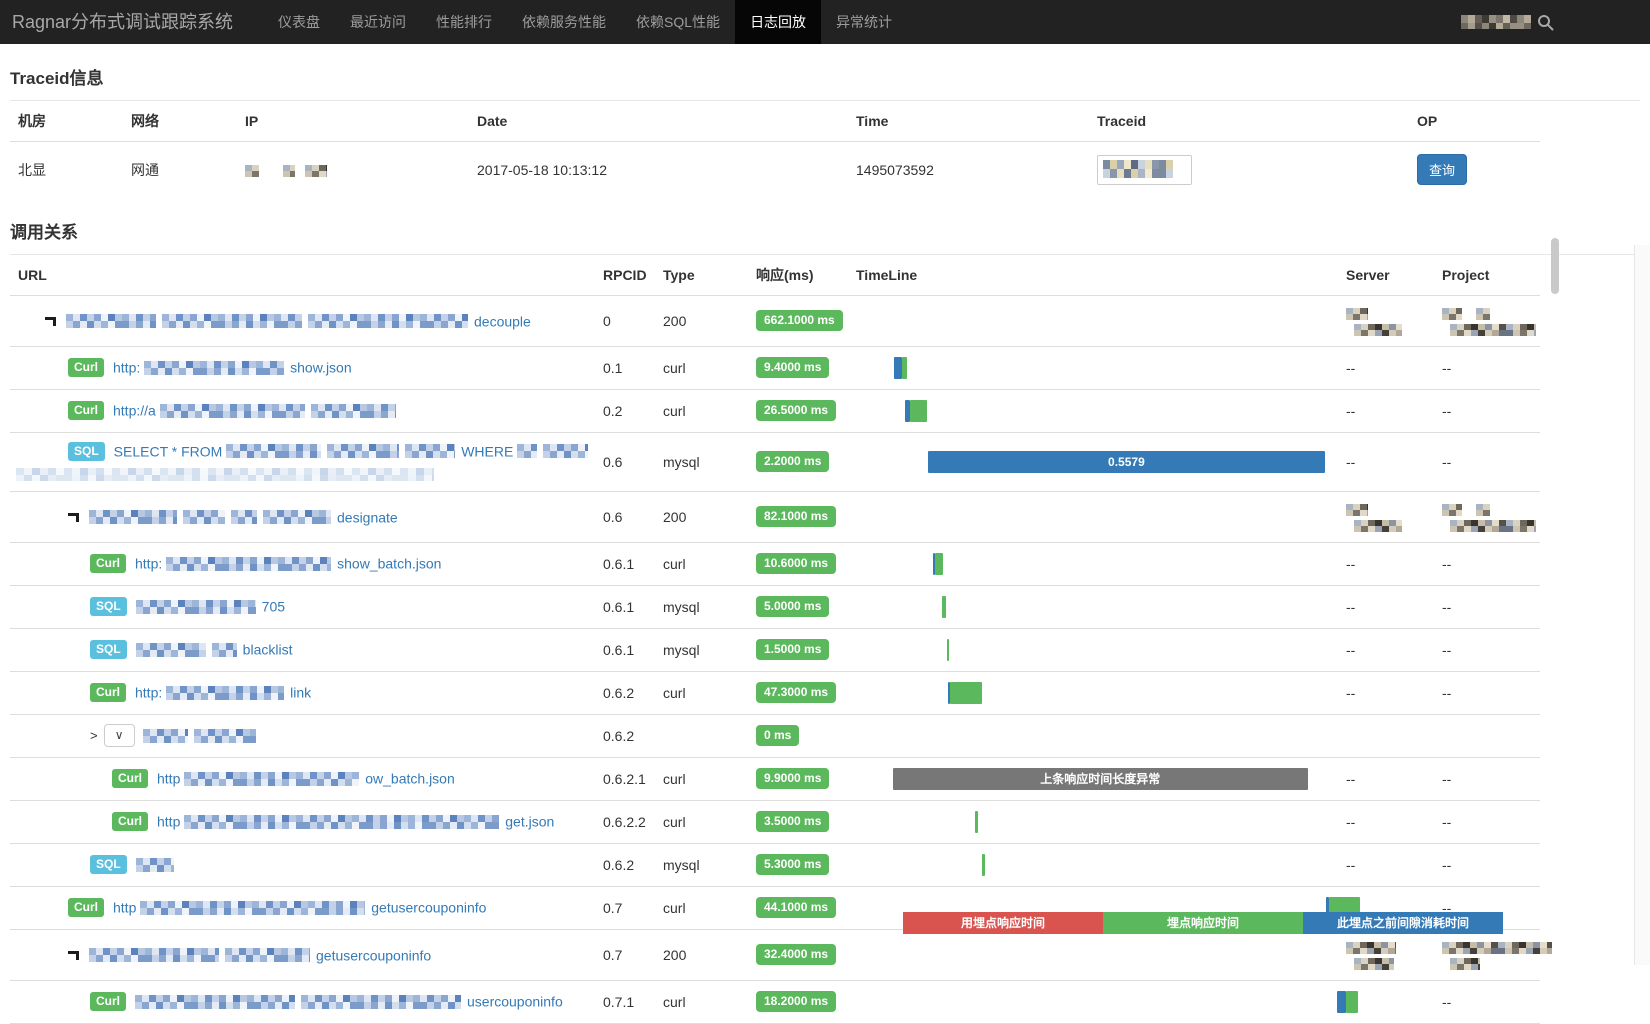  I want to click on redacted-traceid, so click(1138, 169).